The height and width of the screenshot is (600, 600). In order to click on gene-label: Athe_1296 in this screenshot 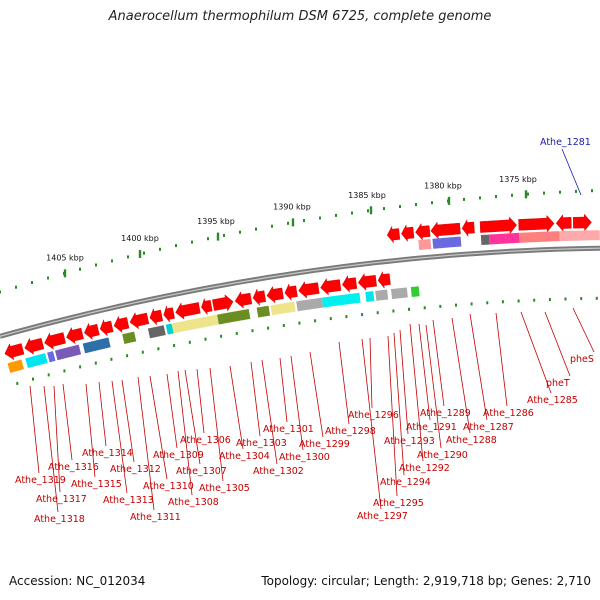, I will do `click(373, 415)`.